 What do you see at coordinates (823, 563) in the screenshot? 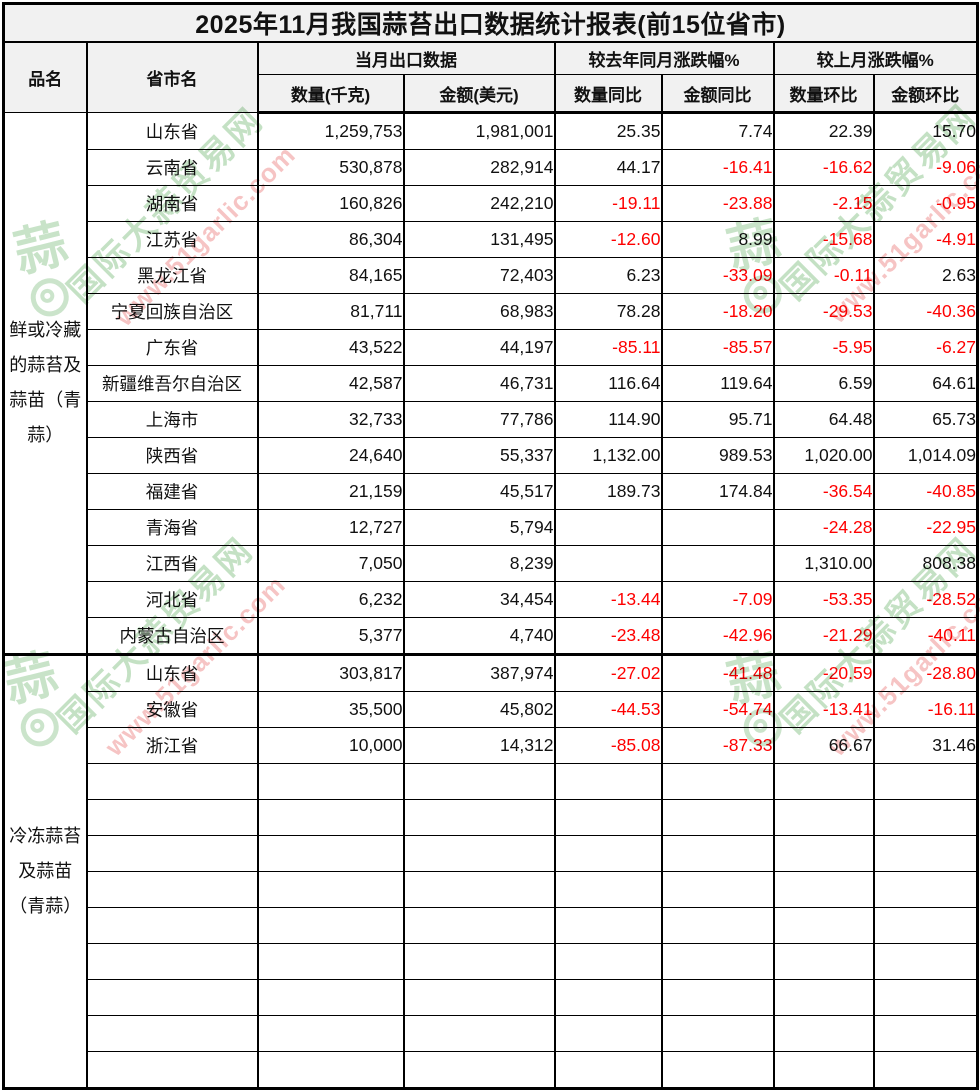
I see `cell-qty-mom: 1,310.00` at bounding box center [823, 563].